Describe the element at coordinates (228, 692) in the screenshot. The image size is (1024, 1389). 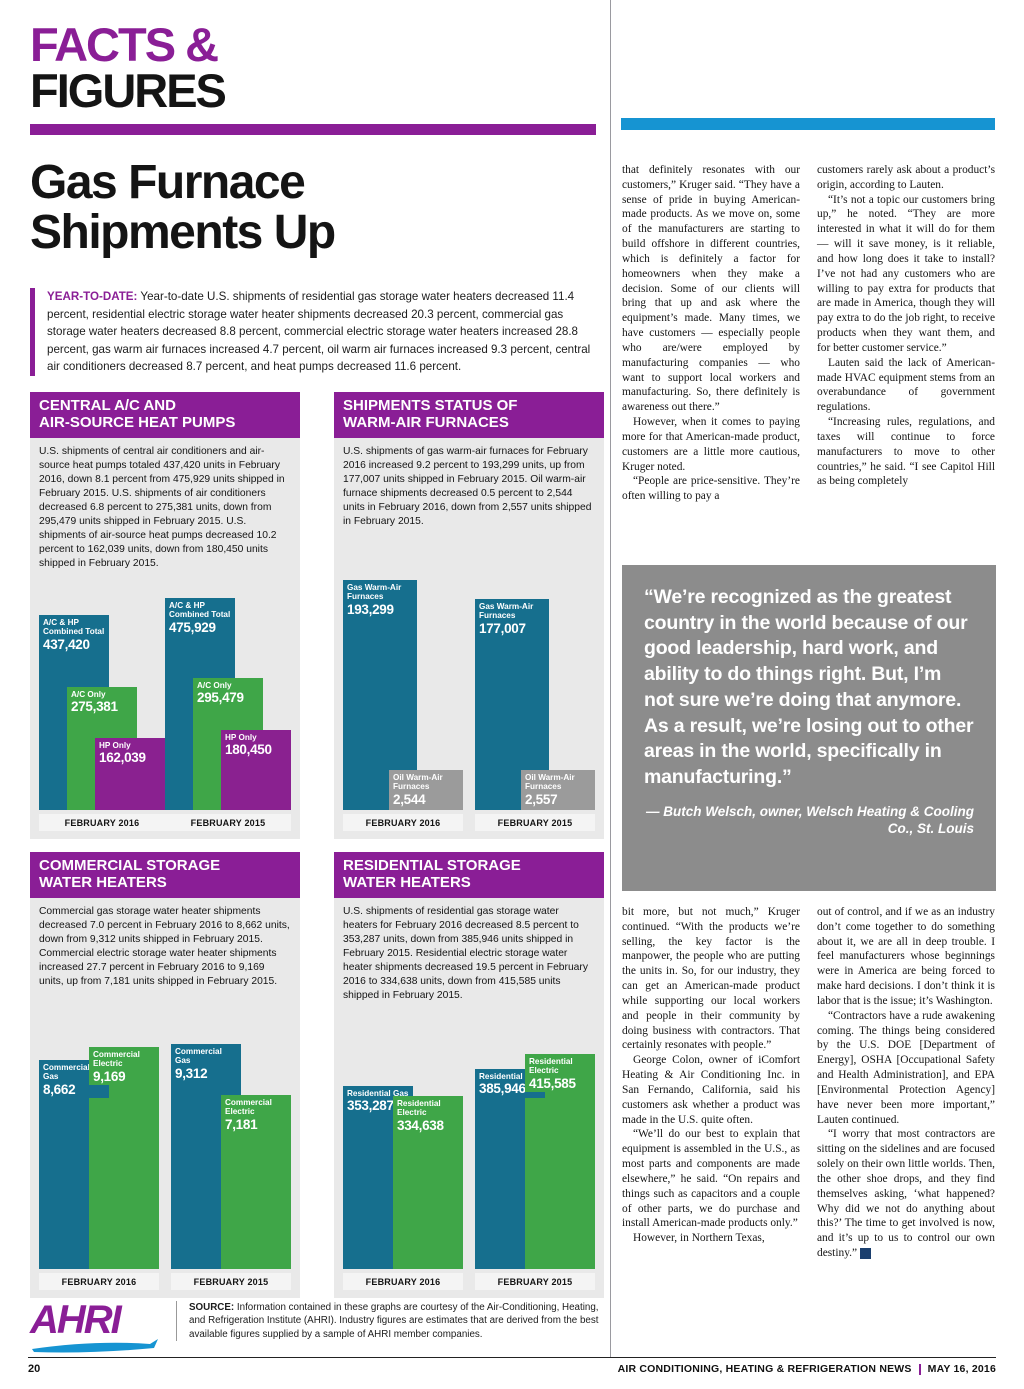
I see `bar-label: A/C Only 295,479` at that location.